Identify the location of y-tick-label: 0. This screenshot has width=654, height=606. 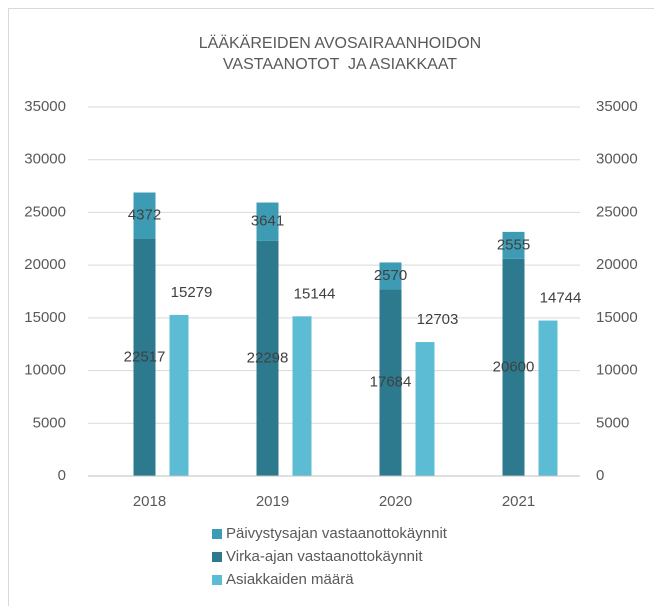
(62, 475).